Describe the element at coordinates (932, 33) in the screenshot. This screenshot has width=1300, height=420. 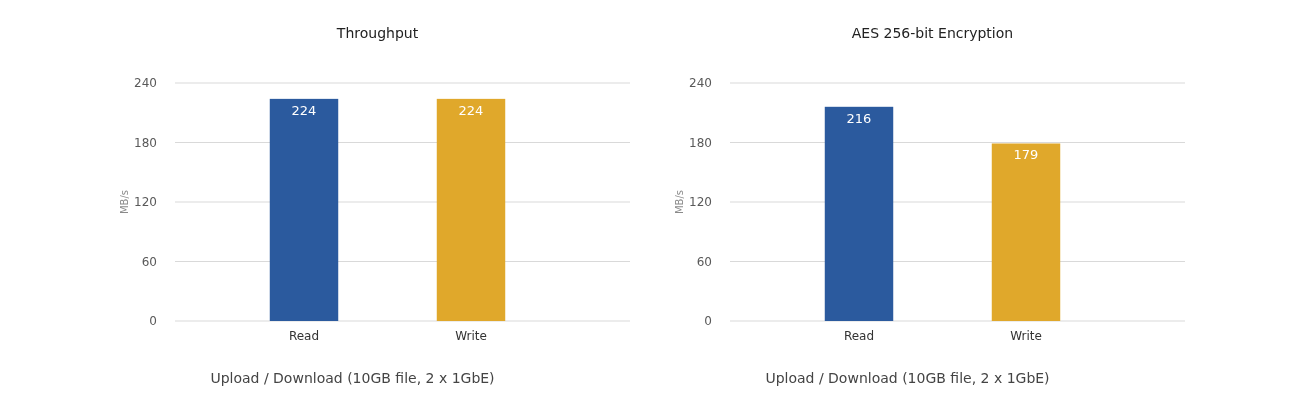
I see `chart-title: AES 256-bit Encryption` at that location.